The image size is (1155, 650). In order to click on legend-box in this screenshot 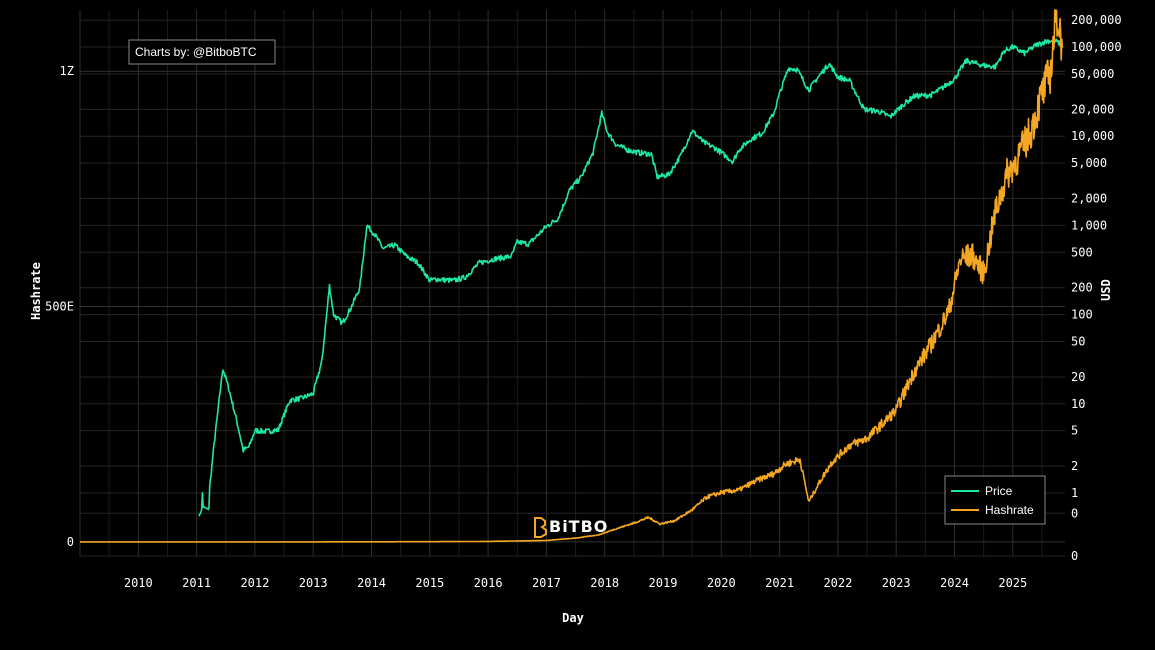, I will do `click(995, 500)`.